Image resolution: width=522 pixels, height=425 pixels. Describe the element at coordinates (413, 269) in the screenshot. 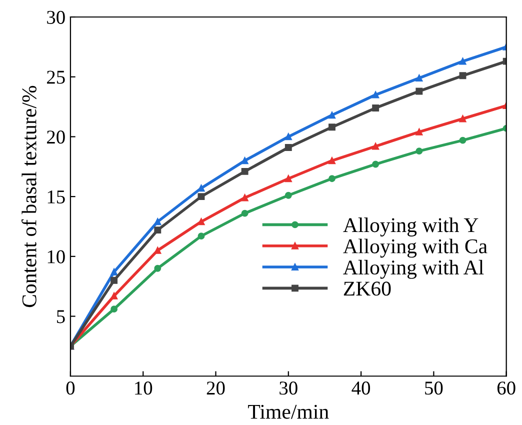

I see `legend-label: Alloying with Al` at that location.